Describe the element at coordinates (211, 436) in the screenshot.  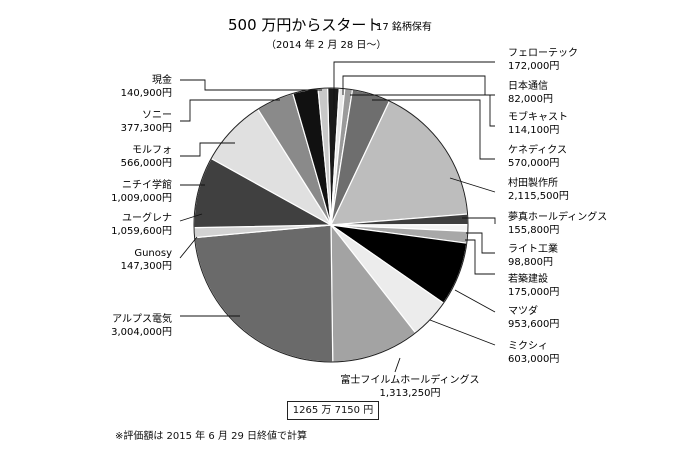
I see `footnote: ※評価額は 2015 年 6 月 29 日終値で計算` at that location.